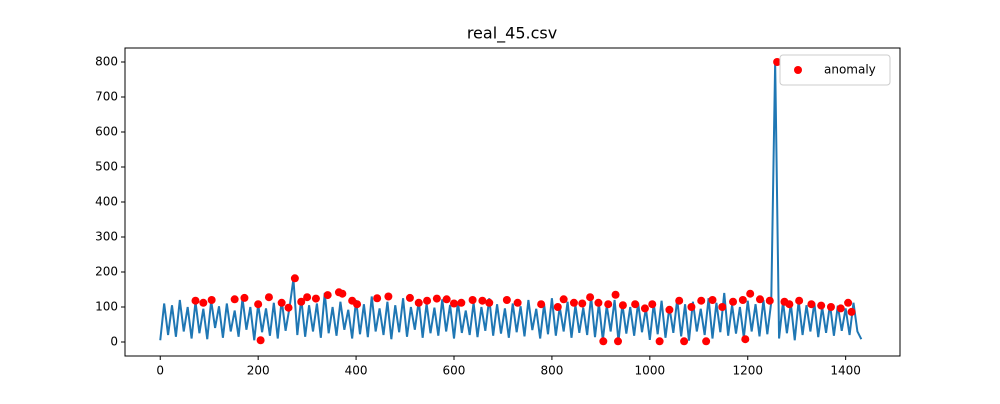 Image resolution: width=1000 pixels, height=404 pixels. What do you see at coordinates (747, 371) in the screenshot?
I see `x-tick-label: 1200` at bounding box center [747, 371].